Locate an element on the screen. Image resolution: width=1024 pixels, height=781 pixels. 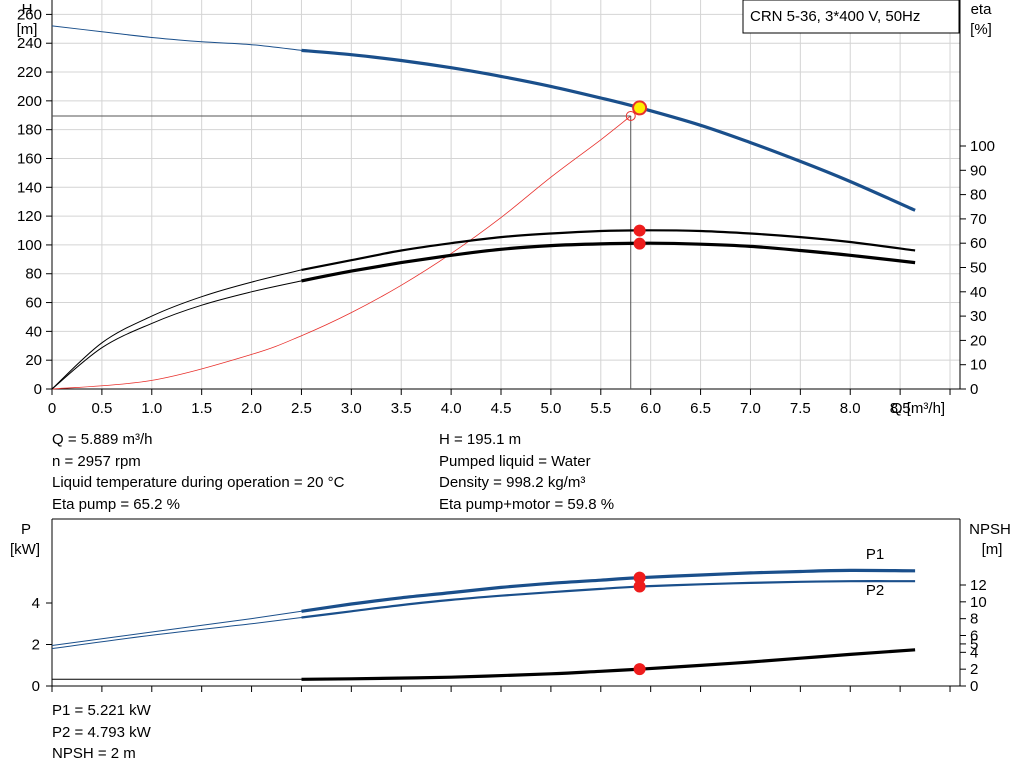
lower-y-right-tick-label: 5 is located at coordinates (974, 644).